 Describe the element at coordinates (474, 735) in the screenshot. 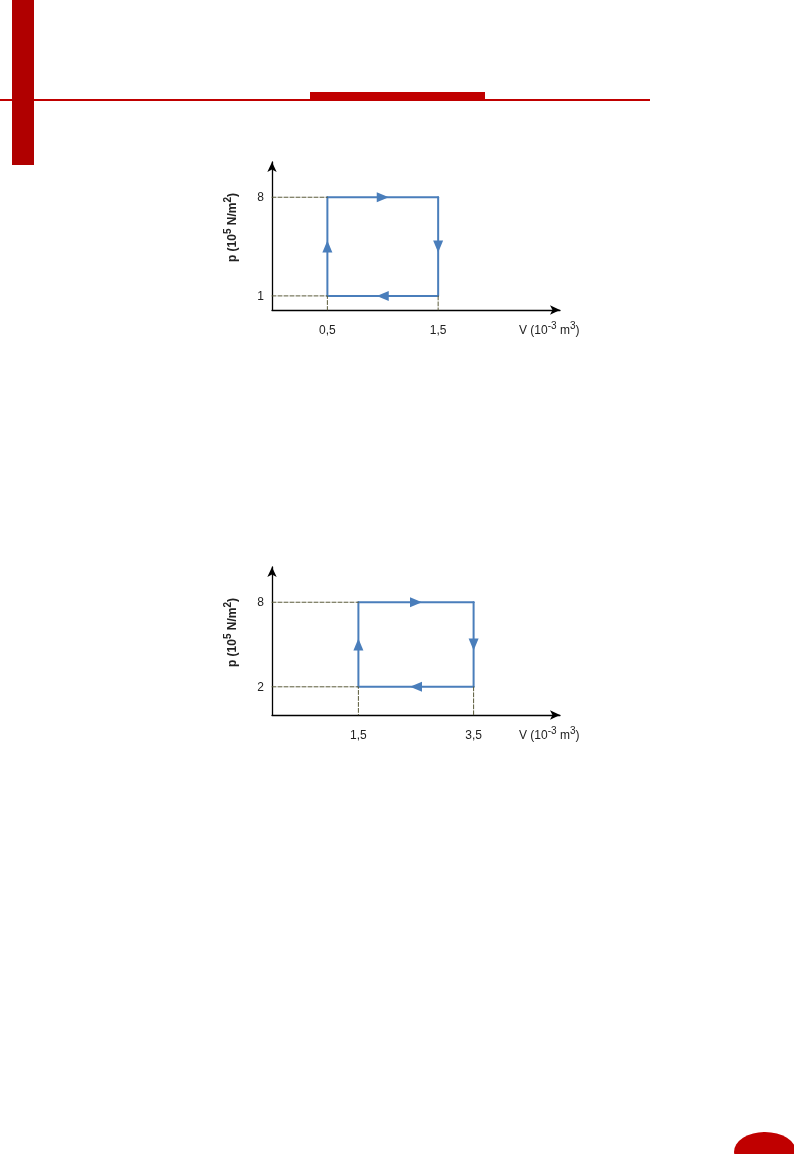

I see `x-tick-label: 3,5` at that location.